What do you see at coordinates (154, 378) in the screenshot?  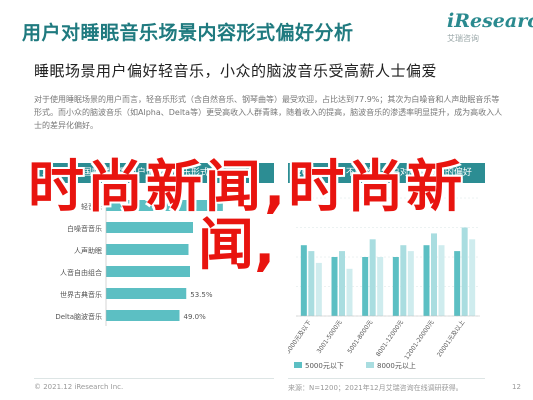 I see `footer-divider-left` at bounding box center [154, 378].